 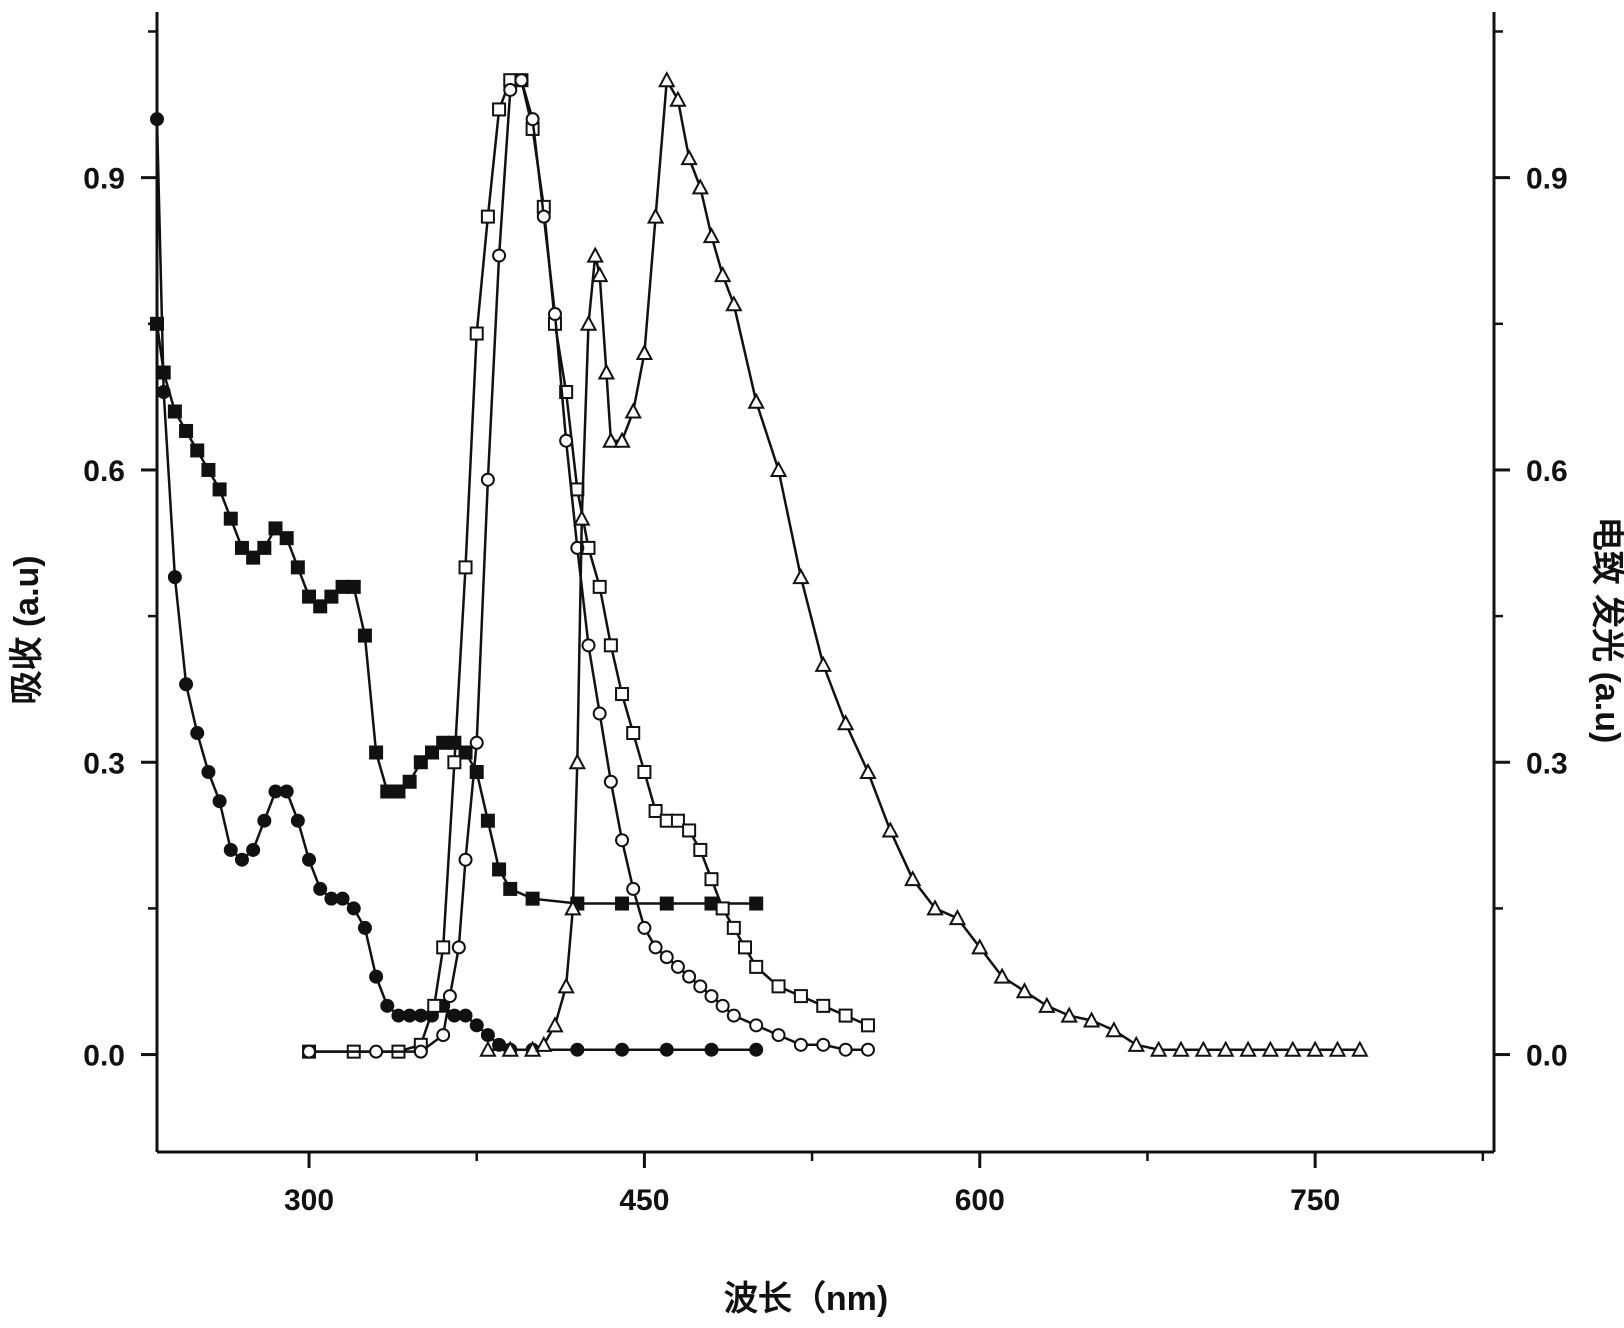 I want to click on y-left-tick-label: 0.3, so click(x=104, y=763).